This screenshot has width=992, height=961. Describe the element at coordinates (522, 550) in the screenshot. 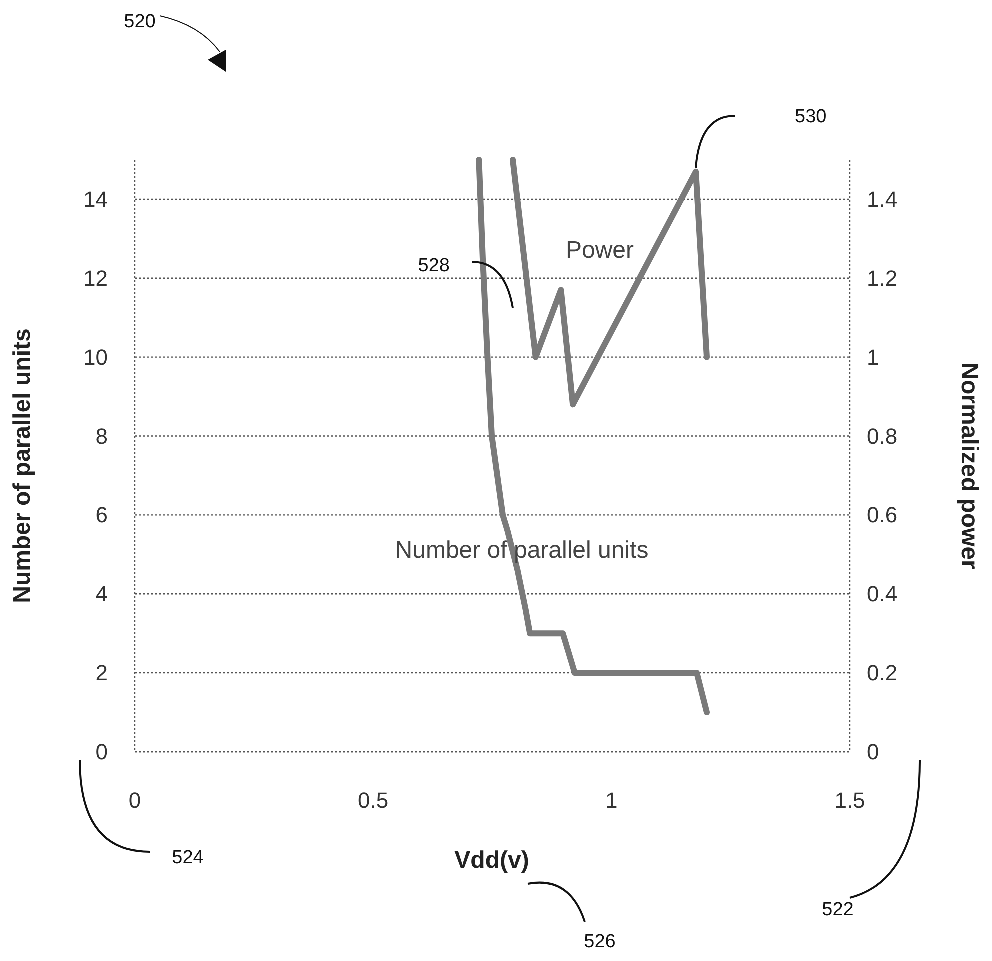

I see `series-label: Number of parallel units` at that location.